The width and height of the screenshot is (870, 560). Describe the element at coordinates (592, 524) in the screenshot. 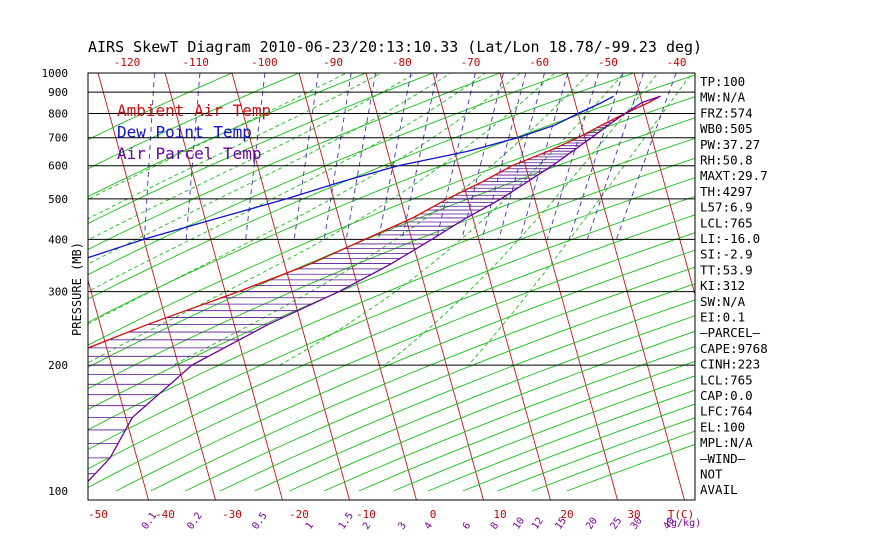

I see `mixing-ratio-label: 20` at that location.